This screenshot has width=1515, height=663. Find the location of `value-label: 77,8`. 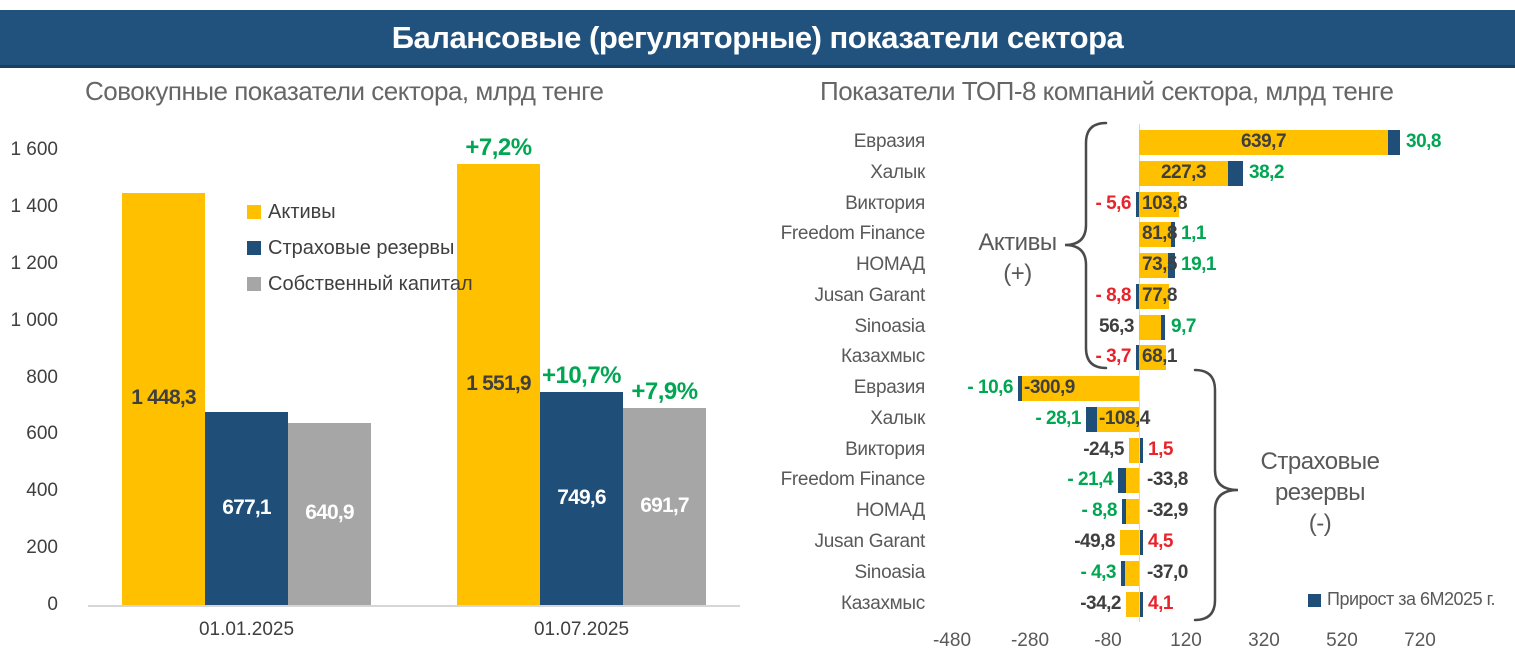

value-label: 77,8 is located at coordinates (1159, 295).